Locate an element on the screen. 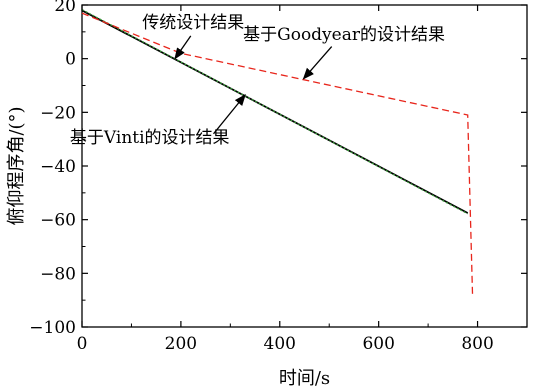 This screenshot has height=388, width=540. y-tick-label: −100 is located at coordinates (52, 328).